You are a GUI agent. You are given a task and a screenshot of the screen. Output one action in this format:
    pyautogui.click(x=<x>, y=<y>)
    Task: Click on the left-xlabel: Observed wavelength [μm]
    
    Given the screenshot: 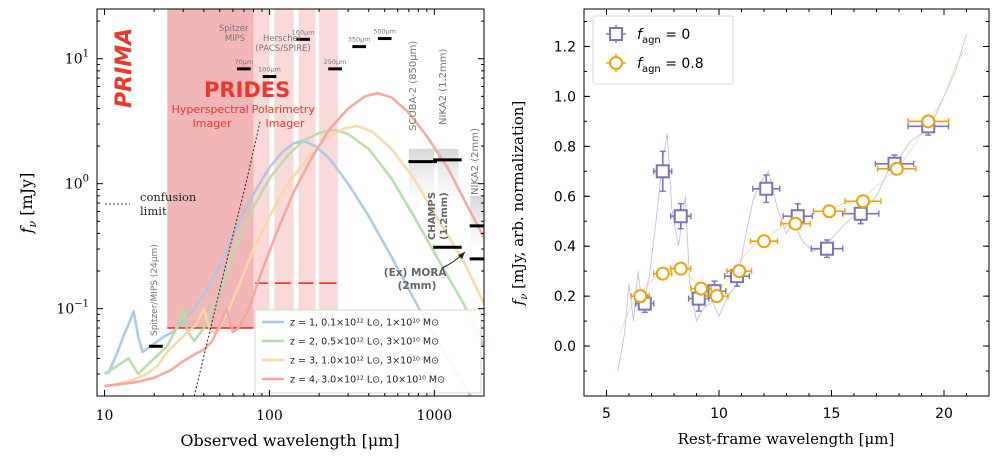 What is the action you would take?
    pyautogui.click(x=289, y=440)
    